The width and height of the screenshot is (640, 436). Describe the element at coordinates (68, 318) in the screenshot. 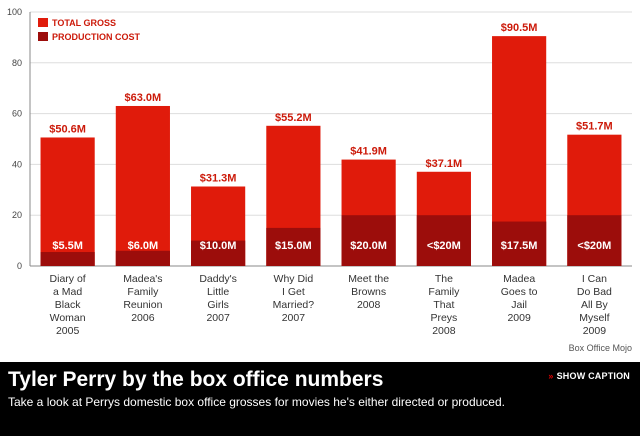

I see `x-category-label: Woman` at that location.